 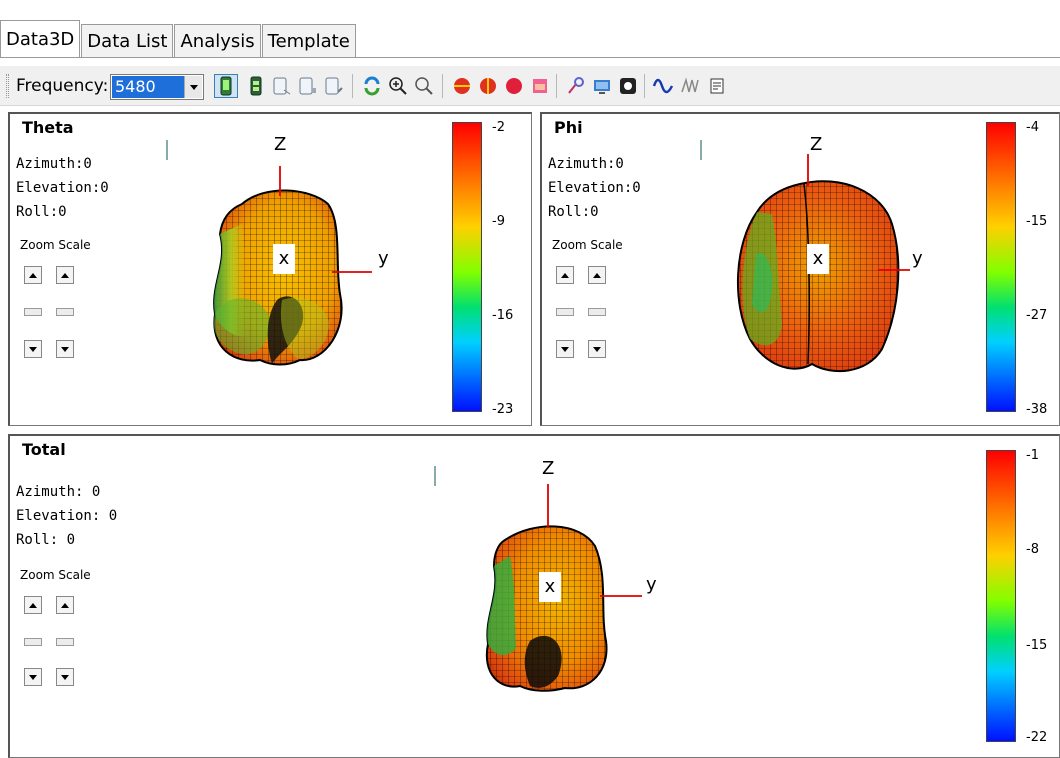 What do you see at coordinates (530, 32) in the screenshot?
I see `tab-bar: Data3D Data List Analysis Template` at bounding box center [530, 32].